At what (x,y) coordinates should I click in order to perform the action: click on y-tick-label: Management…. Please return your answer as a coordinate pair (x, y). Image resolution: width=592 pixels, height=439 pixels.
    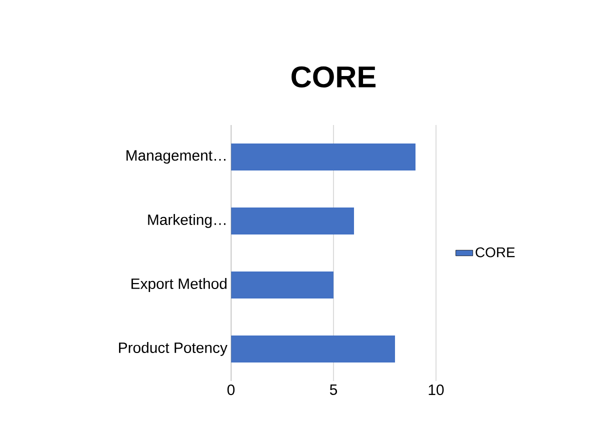
    Looking at the image, I should click on (176, 157).